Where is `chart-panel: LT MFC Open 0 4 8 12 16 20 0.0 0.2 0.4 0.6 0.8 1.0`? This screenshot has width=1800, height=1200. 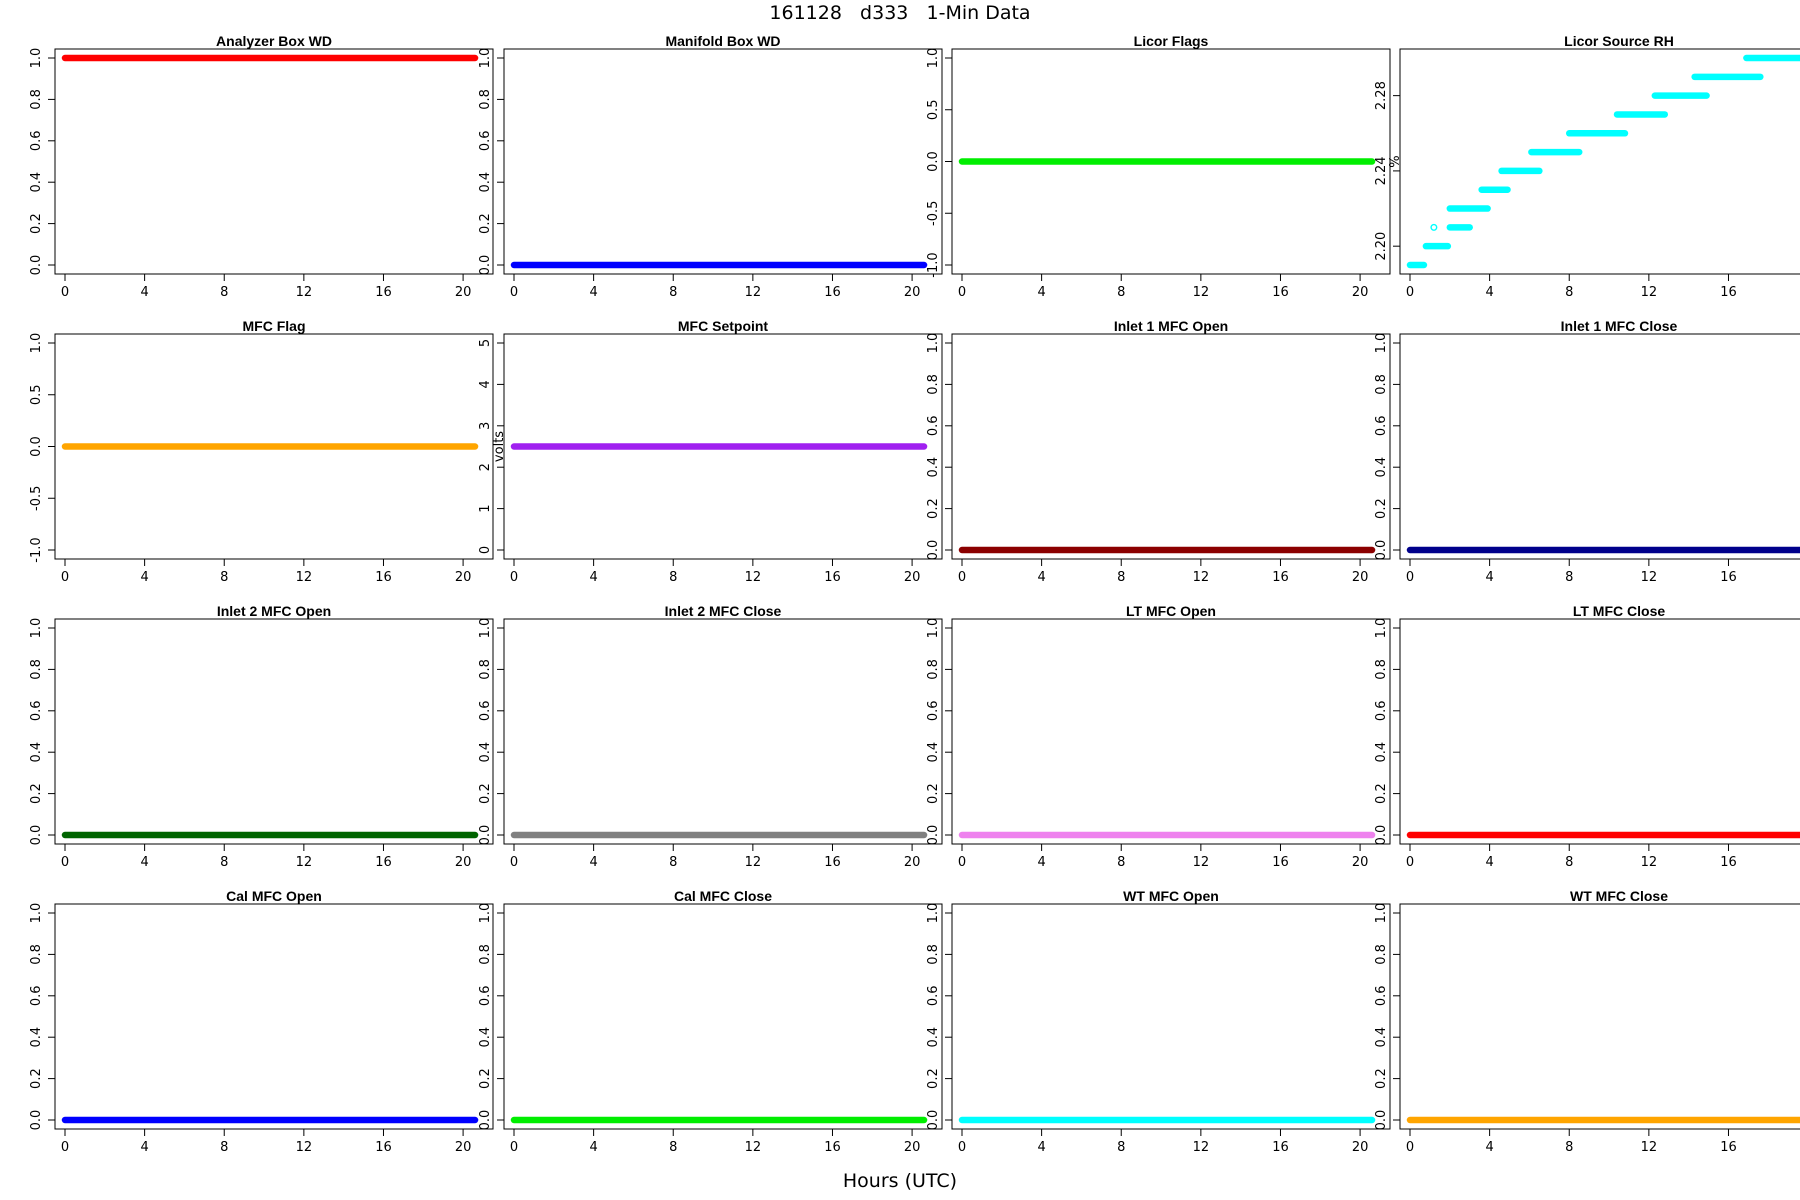
chart-panel: LT MFC Open 0 4 8 12 16 20 0.0 0.2 0.4 0.6 0.8 1.0 is located at coordinates (1158, 744).